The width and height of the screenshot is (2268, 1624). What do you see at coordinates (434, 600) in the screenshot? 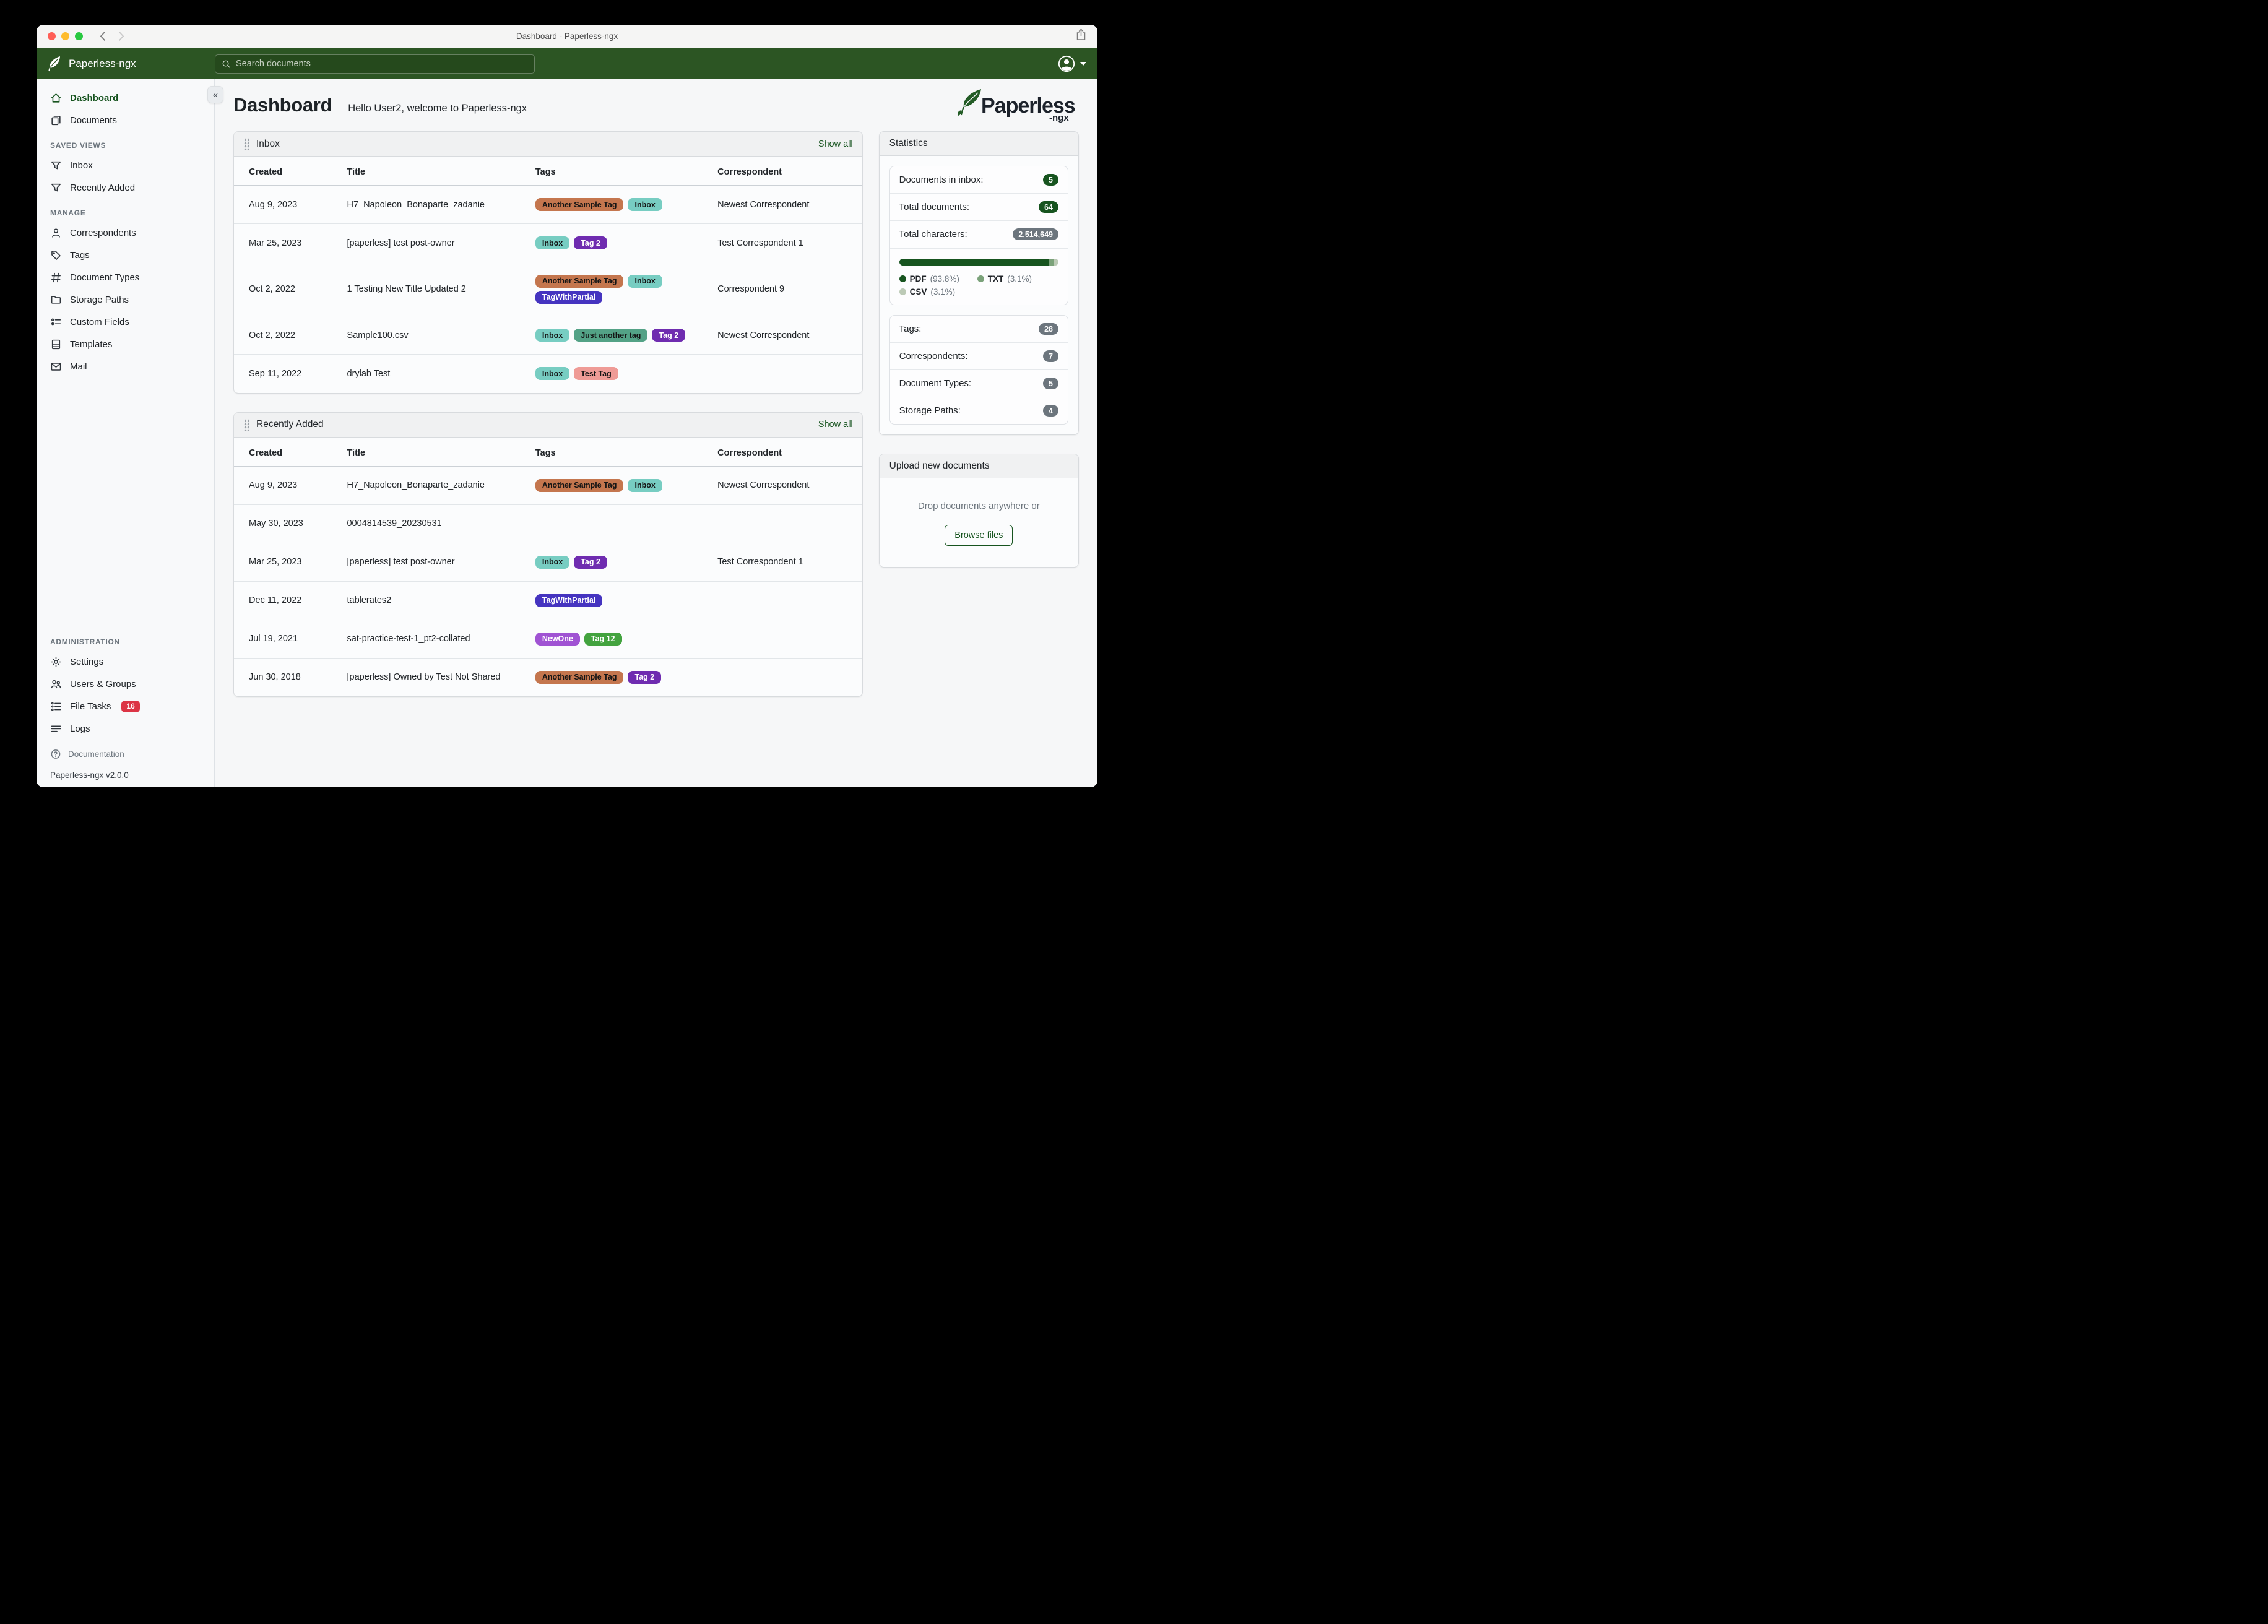
I see `doc-title-link: tablerates2` at bounding box center [434, 600].